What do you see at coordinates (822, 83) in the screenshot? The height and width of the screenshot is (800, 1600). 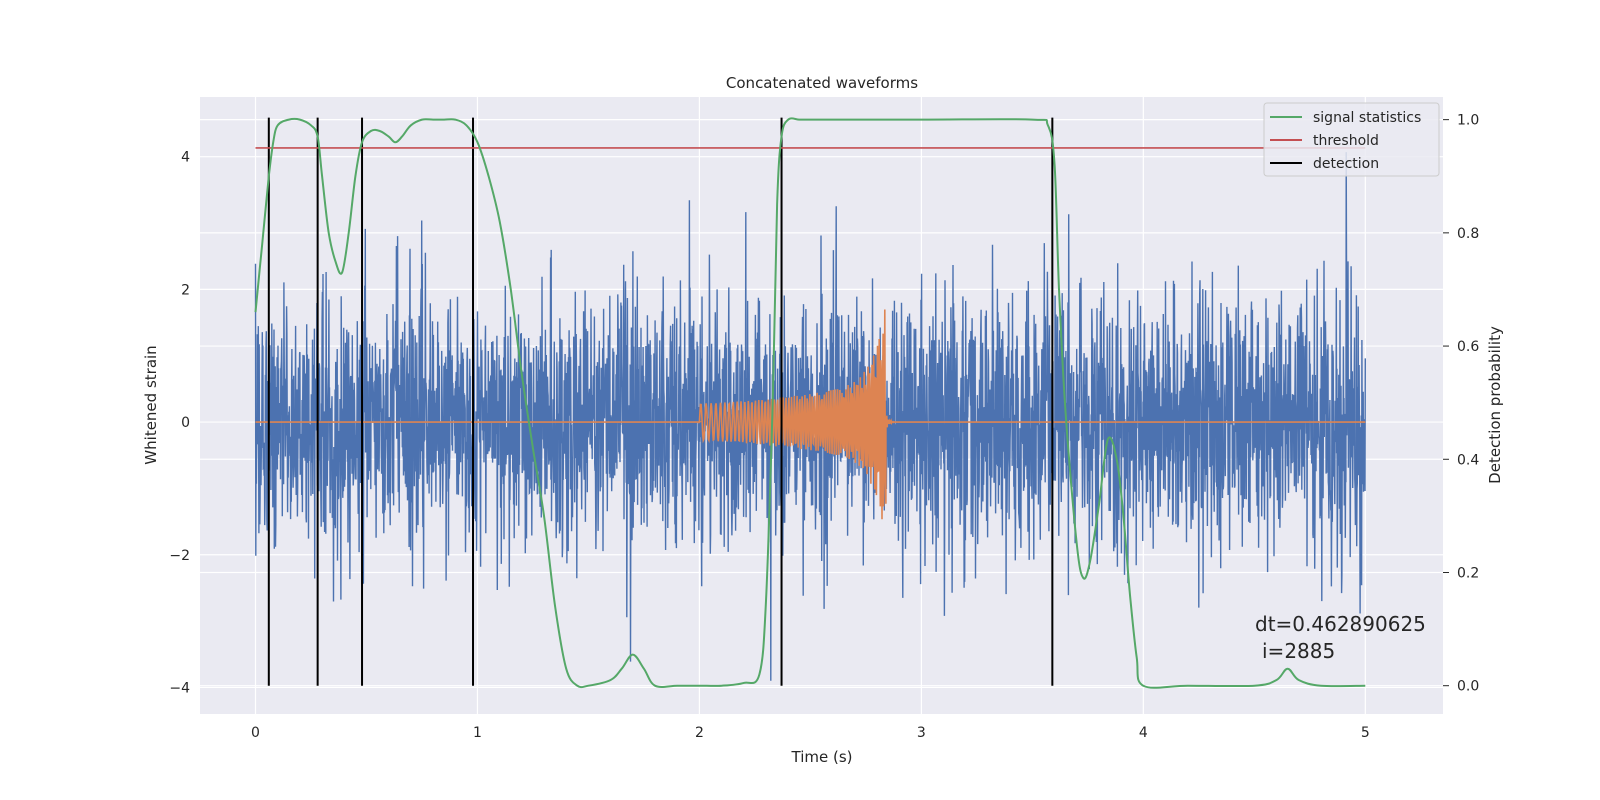 I see `chart-title: Concatenated waveforms` at bounding box center [822, 83].